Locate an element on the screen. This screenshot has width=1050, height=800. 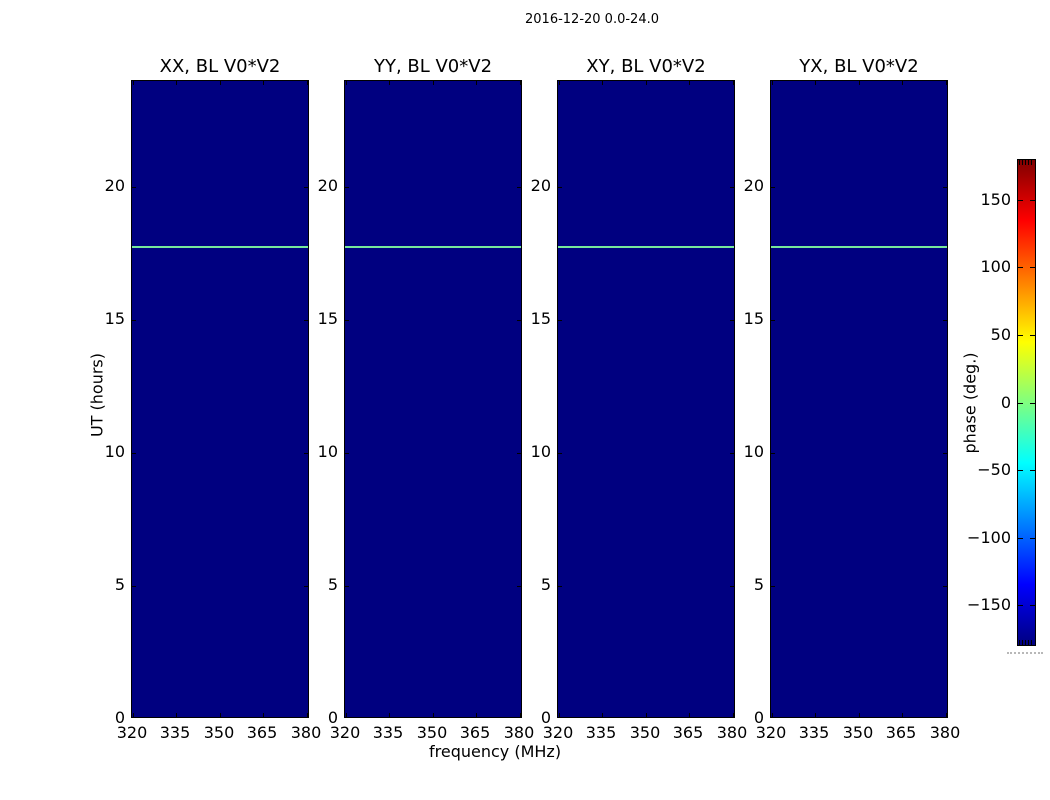
x-axis-label: frequency (MHz) is located at coordinates (495, 751).